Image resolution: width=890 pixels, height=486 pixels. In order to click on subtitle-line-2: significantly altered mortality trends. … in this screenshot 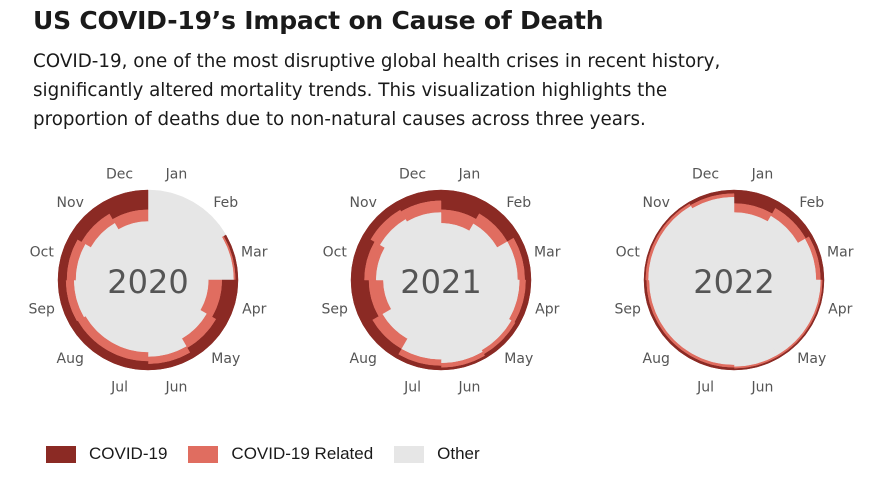, I will do `click(350, 90)`.